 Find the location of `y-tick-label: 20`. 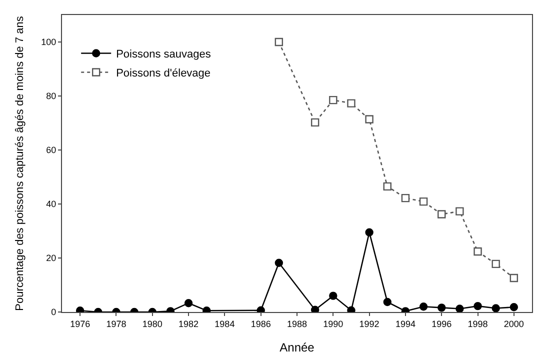

y-tick-label: 20 is located at coordinates (51, 258).